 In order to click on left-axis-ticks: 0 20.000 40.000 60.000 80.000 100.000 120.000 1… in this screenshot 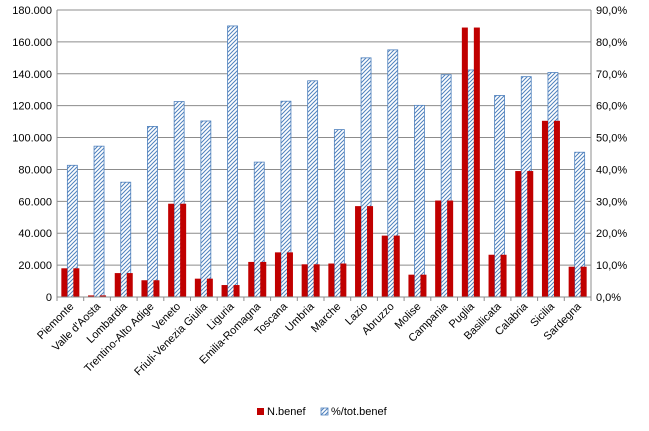, I will do `click(32, 154)`.